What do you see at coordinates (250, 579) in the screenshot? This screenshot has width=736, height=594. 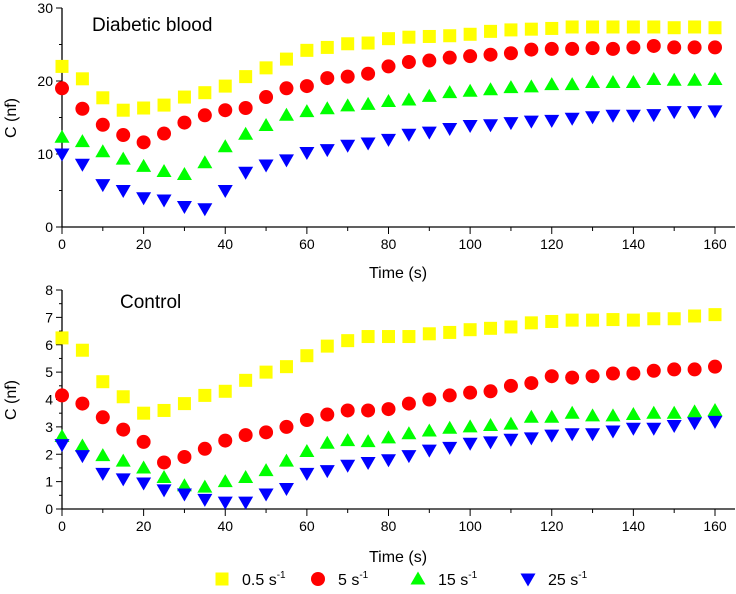 I see `legend-item: 0.5 s-1` at bounding box center [250, 579].